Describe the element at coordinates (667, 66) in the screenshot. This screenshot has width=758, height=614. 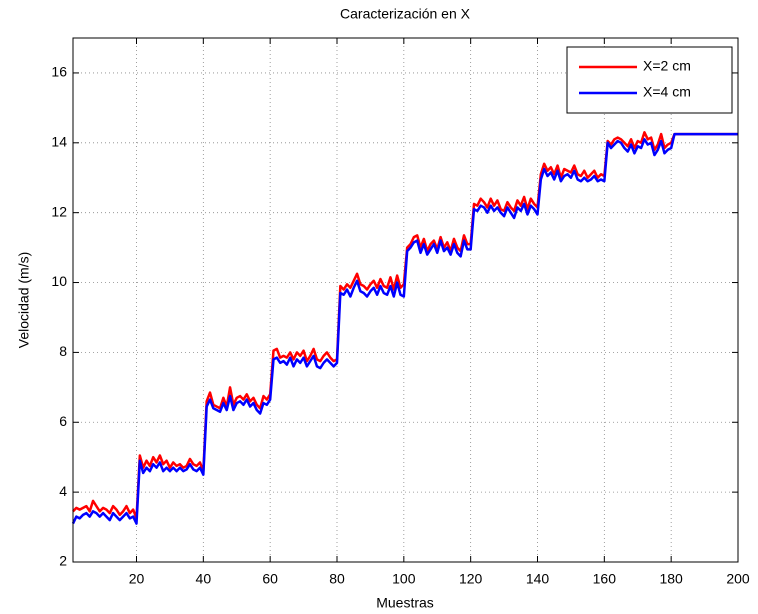
I see `legend-label: X=2 cm` at that location.